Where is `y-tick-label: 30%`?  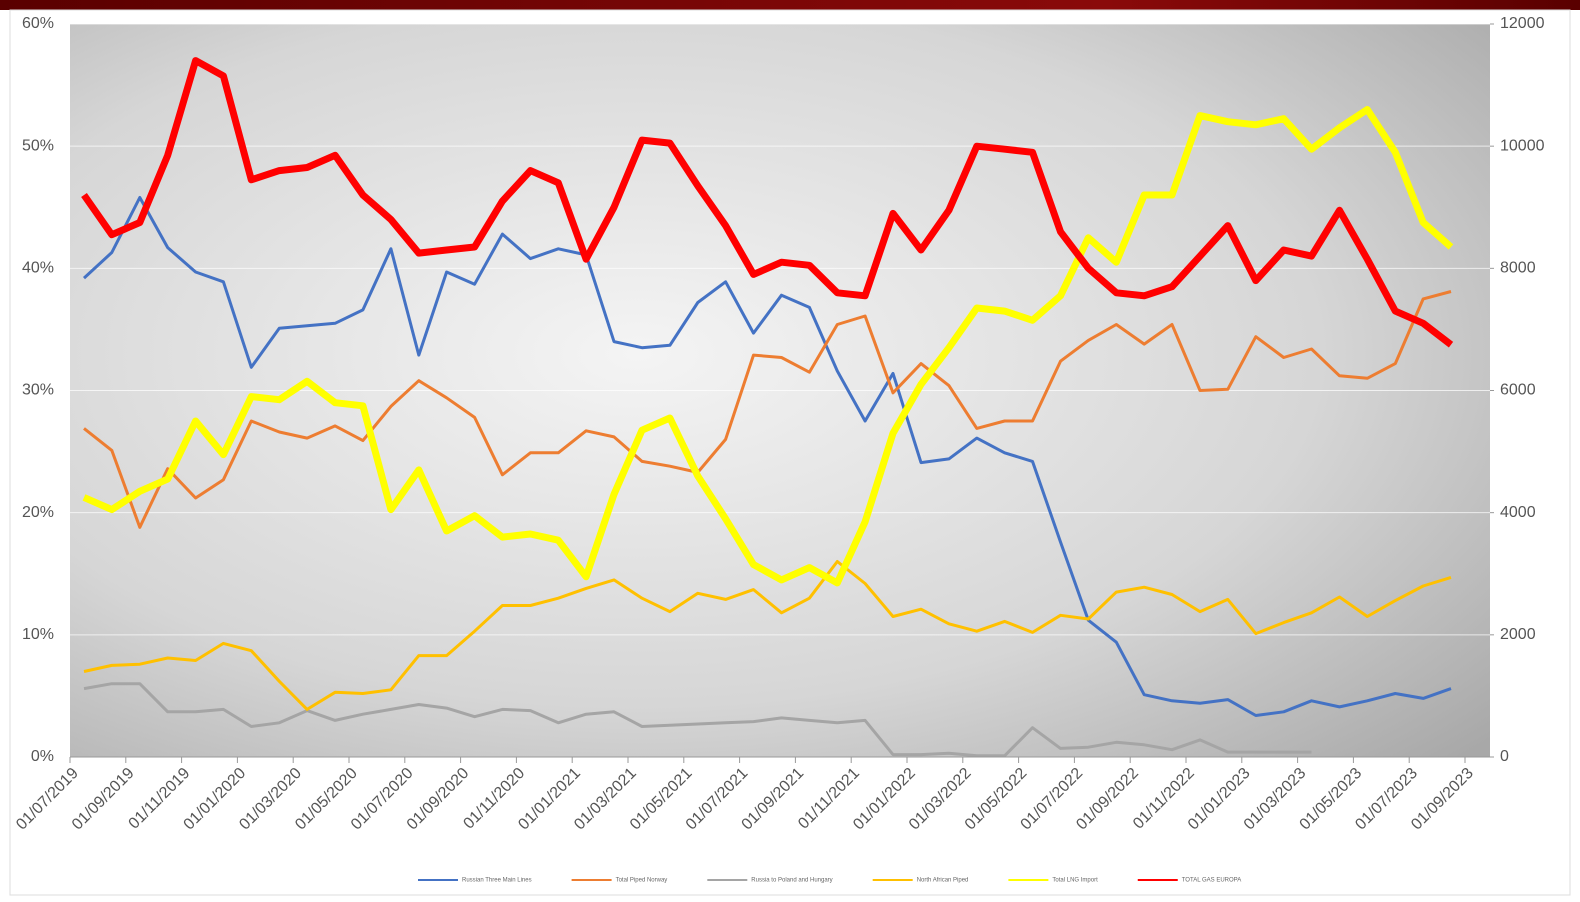 y-tick-label: 30% is located at coordinates (38, 390).